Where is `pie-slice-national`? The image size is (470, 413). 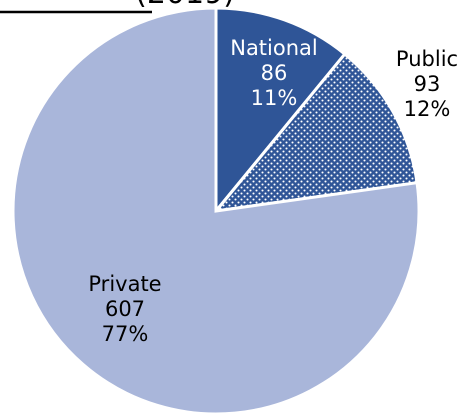 pie-slice-national is located at coordinates (280, 111).